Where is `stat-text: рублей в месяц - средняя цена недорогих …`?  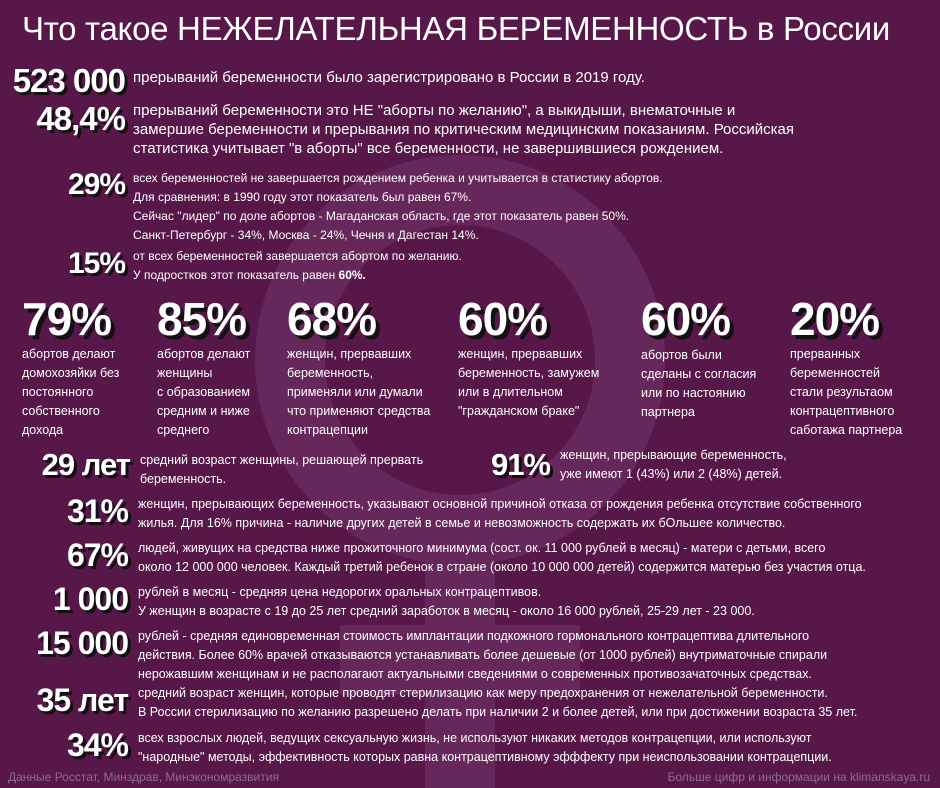 stat-text: рублей в месяц - средняя цена недорогих … is located at coordinates (446, 602).